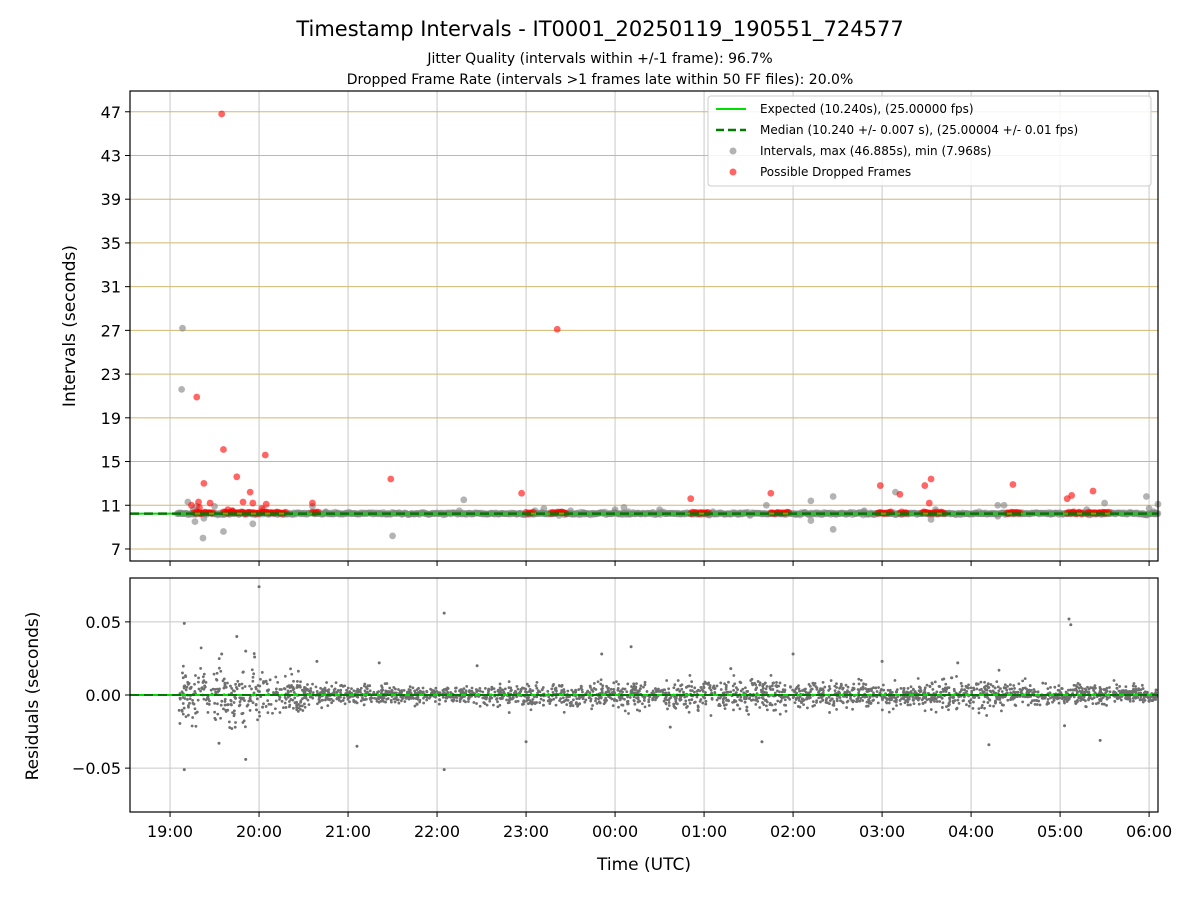 The image size is (1200, 900). I want to click on x-tick-label: 22:00, so click(437, 831).